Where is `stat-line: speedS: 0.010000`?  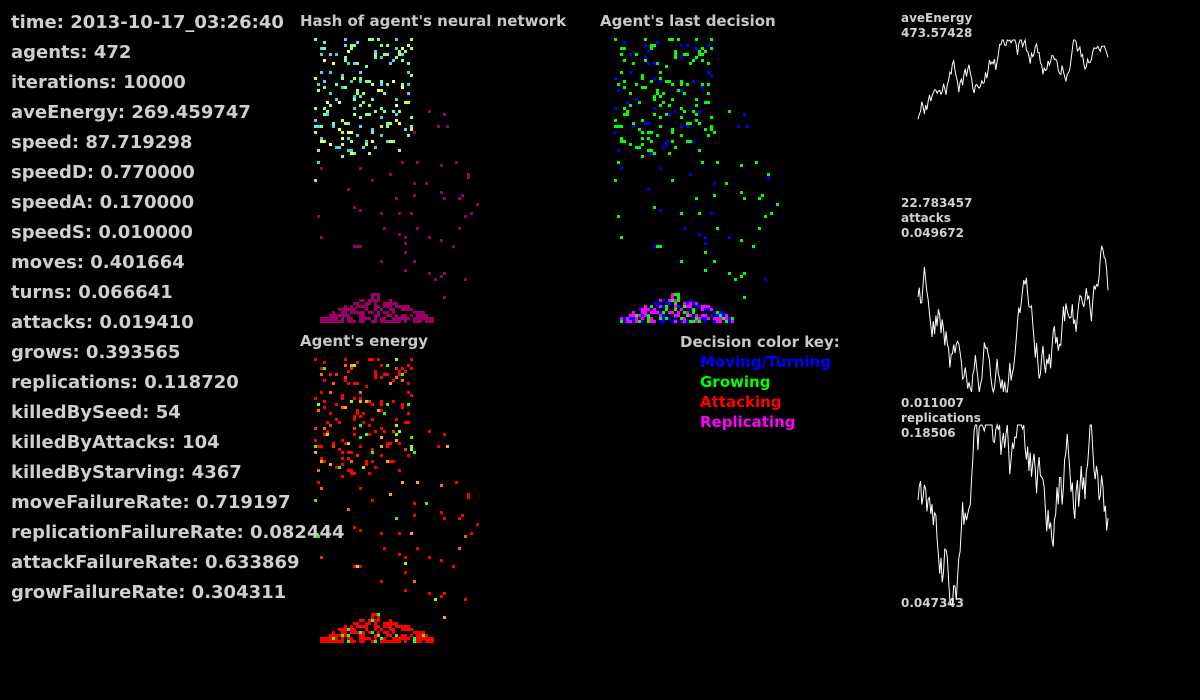 stat-line: speedS: 0.010000 is located at coordinates (102, 232).